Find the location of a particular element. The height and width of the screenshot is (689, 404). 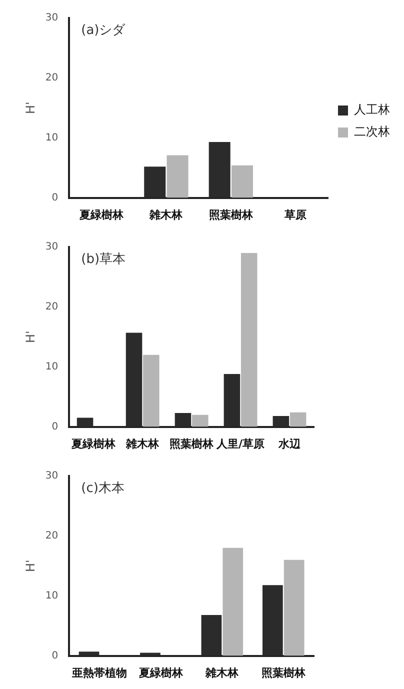

x-tick-label: 水辺 is located at coordinates (290, 443).